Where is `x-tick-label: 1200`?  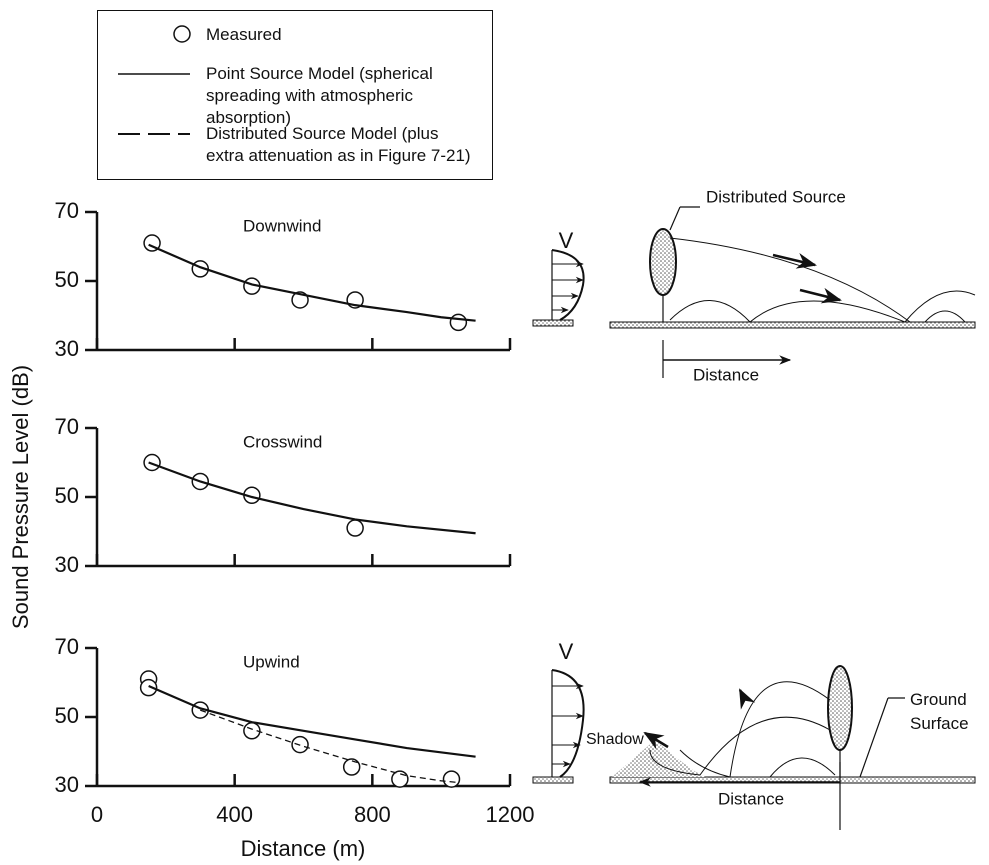 x-tick-label: 1200 is located at coordinates (510, 814).